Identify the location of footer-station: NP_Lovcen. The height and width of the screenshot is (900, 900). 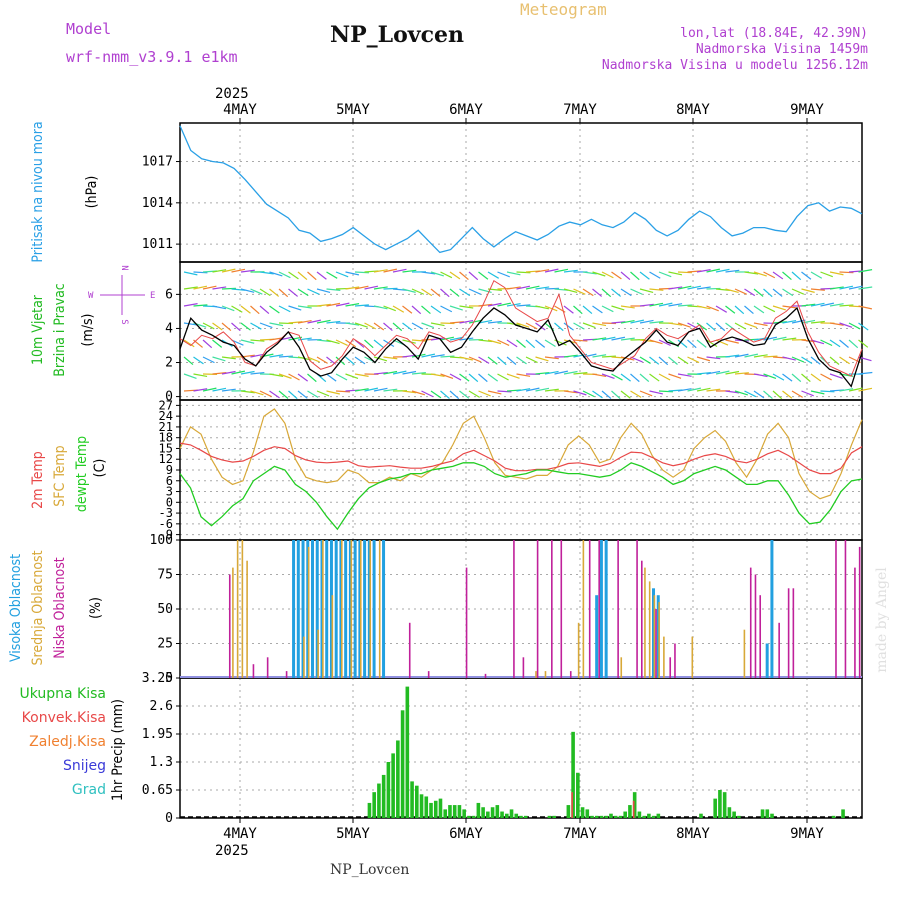
(370, 870).